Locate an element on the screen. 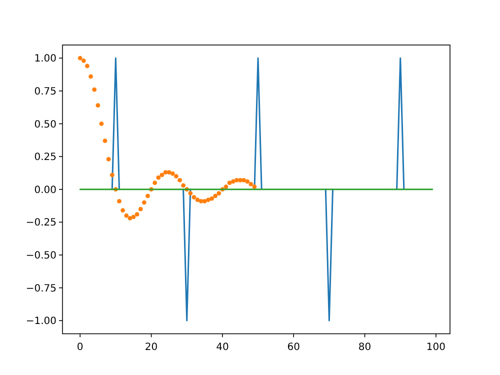 This screenshot has width=500, height=375. y-tick-label: 0.50 is located at coordinates (45, 124).